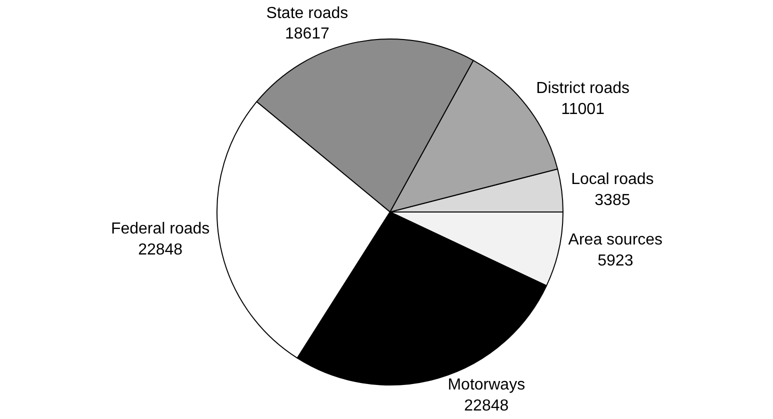 The height and width of the screenshot is (419, 773). Describe the element at coordinates (307, 13) in the screenshot. I see `slice-label: State roads` at that location.